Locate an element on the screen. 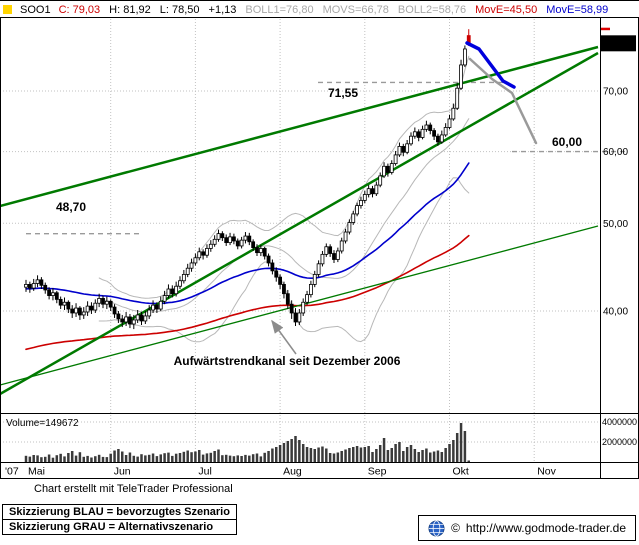 The height and width of the screenshot is (545, 639). quote-field-5: MOVS=66,78 is located at coordinates (355, 9).